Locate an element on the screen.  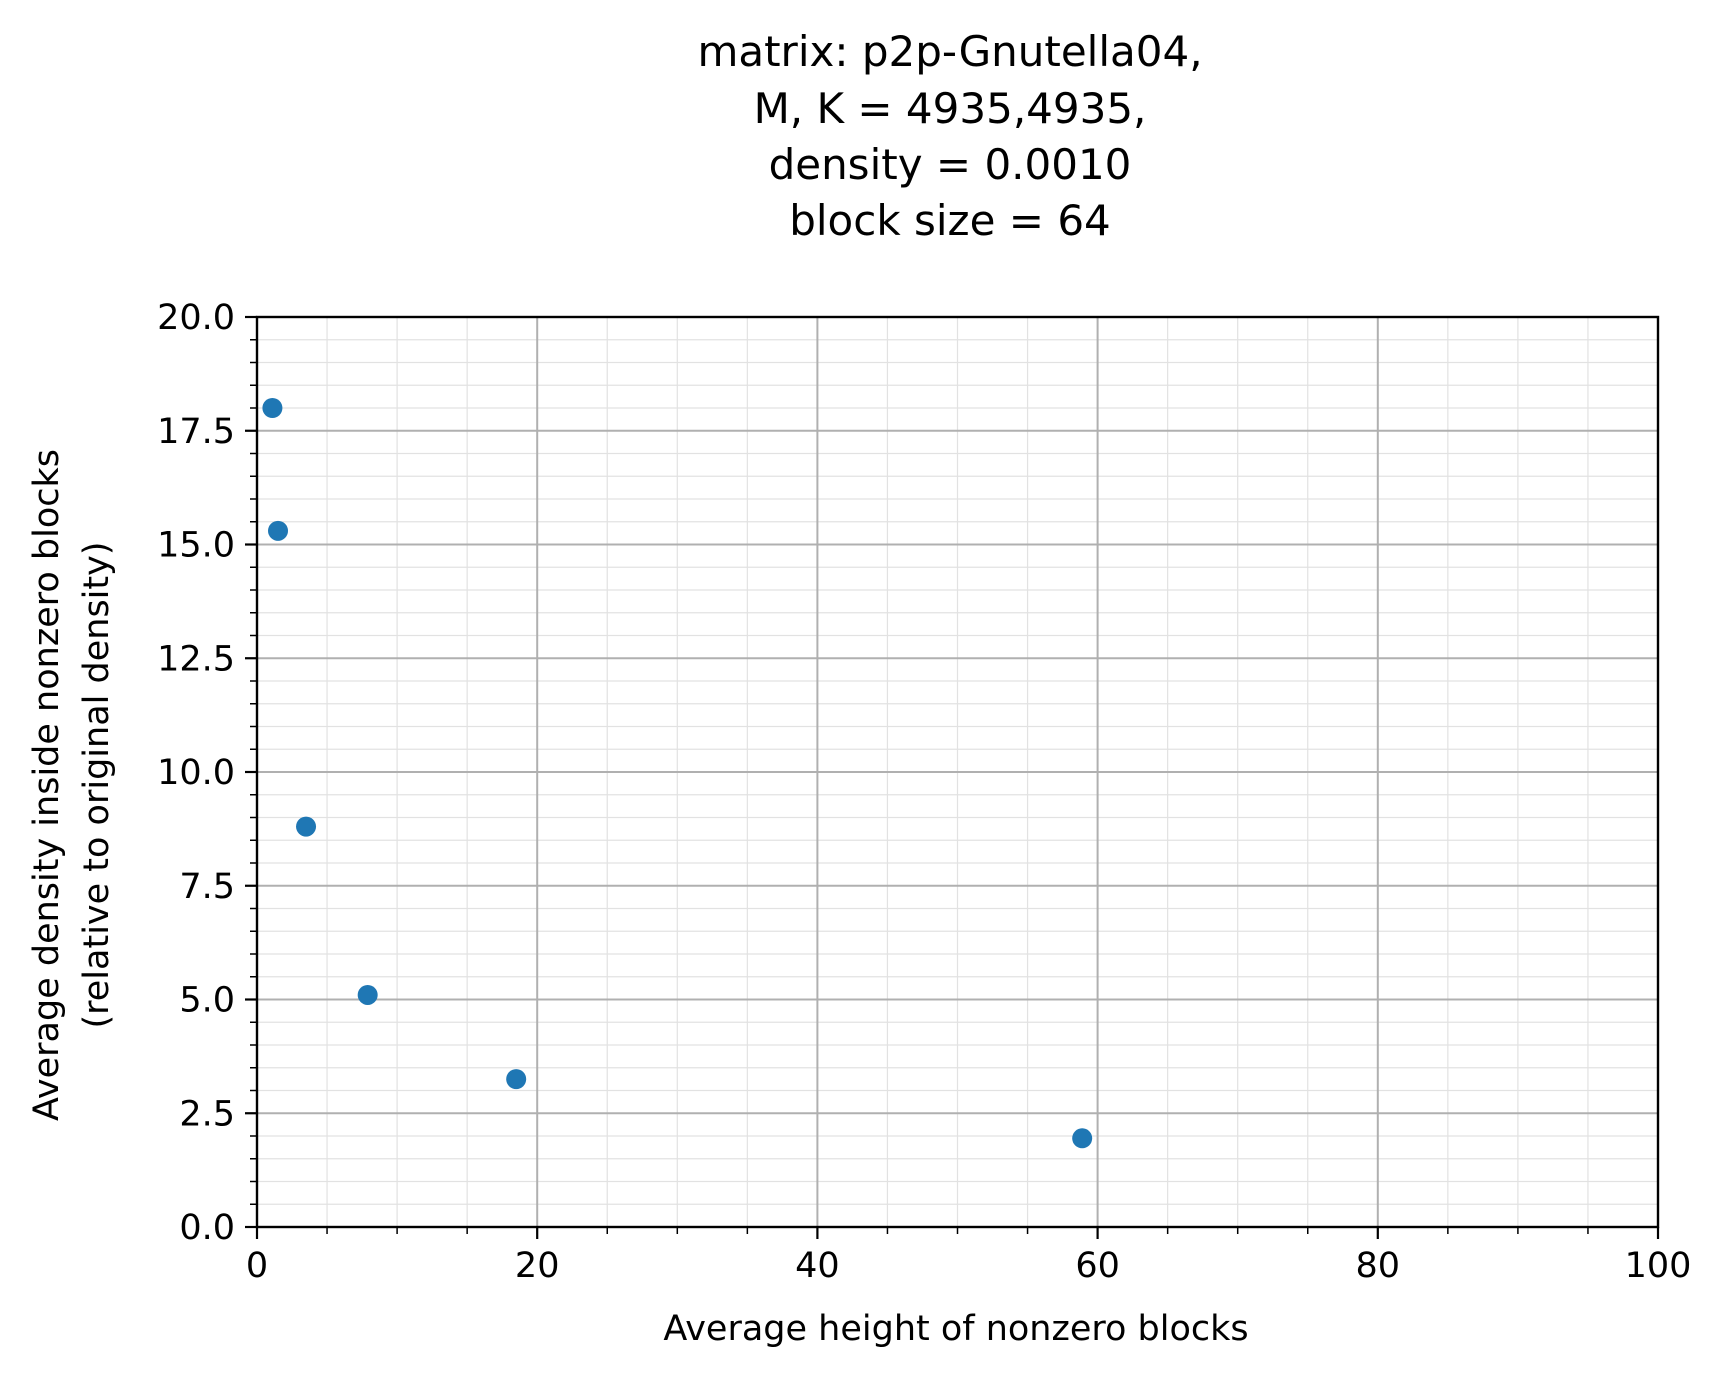
y-tick-label: 0.0 is located at coordinates (207, 1228).